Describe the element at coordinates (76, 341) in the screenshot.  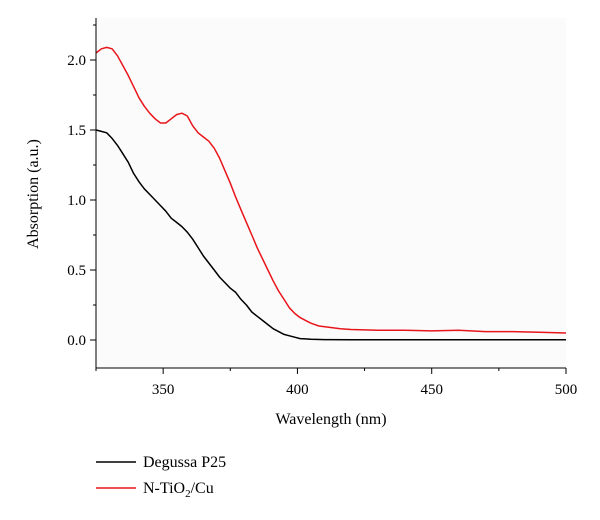
I see `y-tick-label: 0.0` at that location.